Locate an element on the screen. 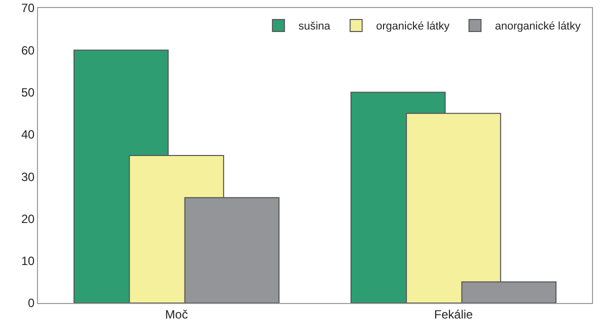 The height and width of the screenshot is (333, 600). y-tick-label: 60 is located at coordinates (28, 50).